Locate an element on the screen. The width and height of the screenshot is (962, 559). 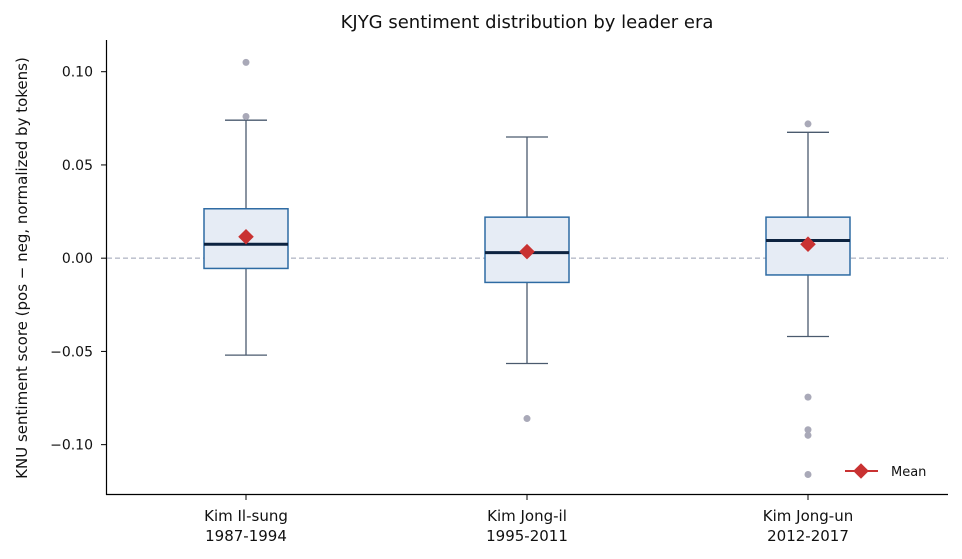
y-tick-label: 0.10 is located at coordinates (77, 73).